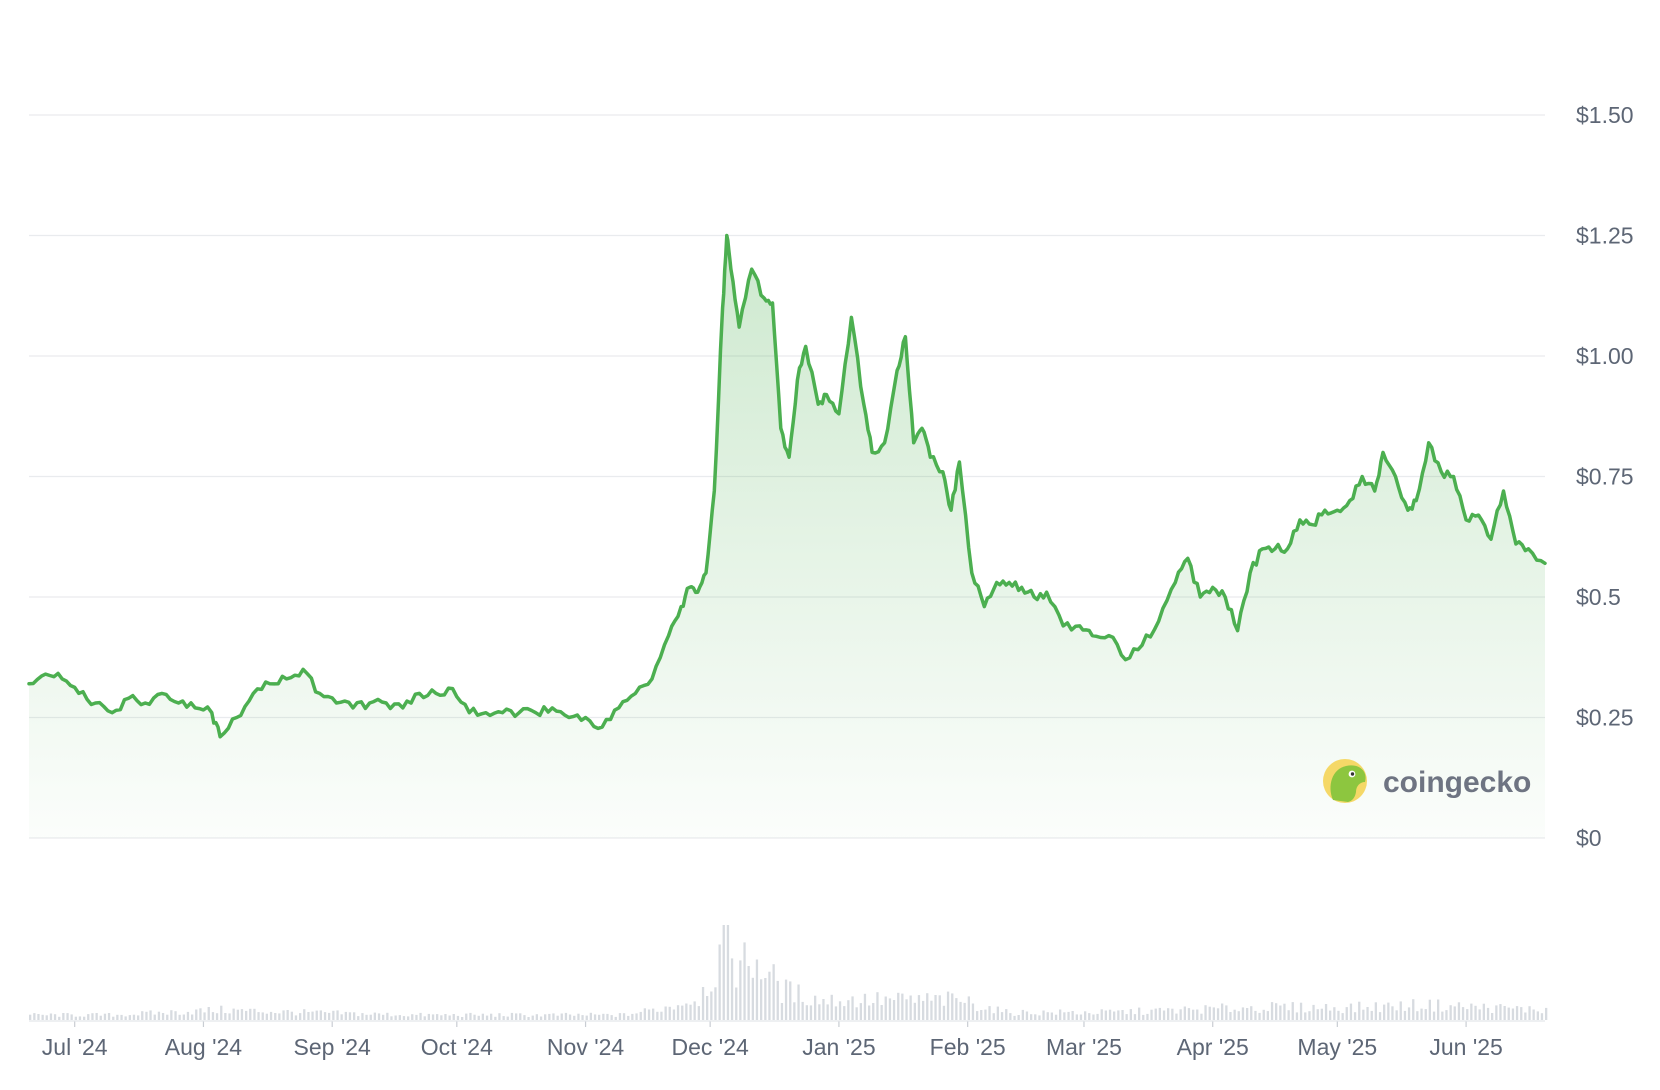  I want to click on x-tick-label: Jan '25, so click(838, 1047).